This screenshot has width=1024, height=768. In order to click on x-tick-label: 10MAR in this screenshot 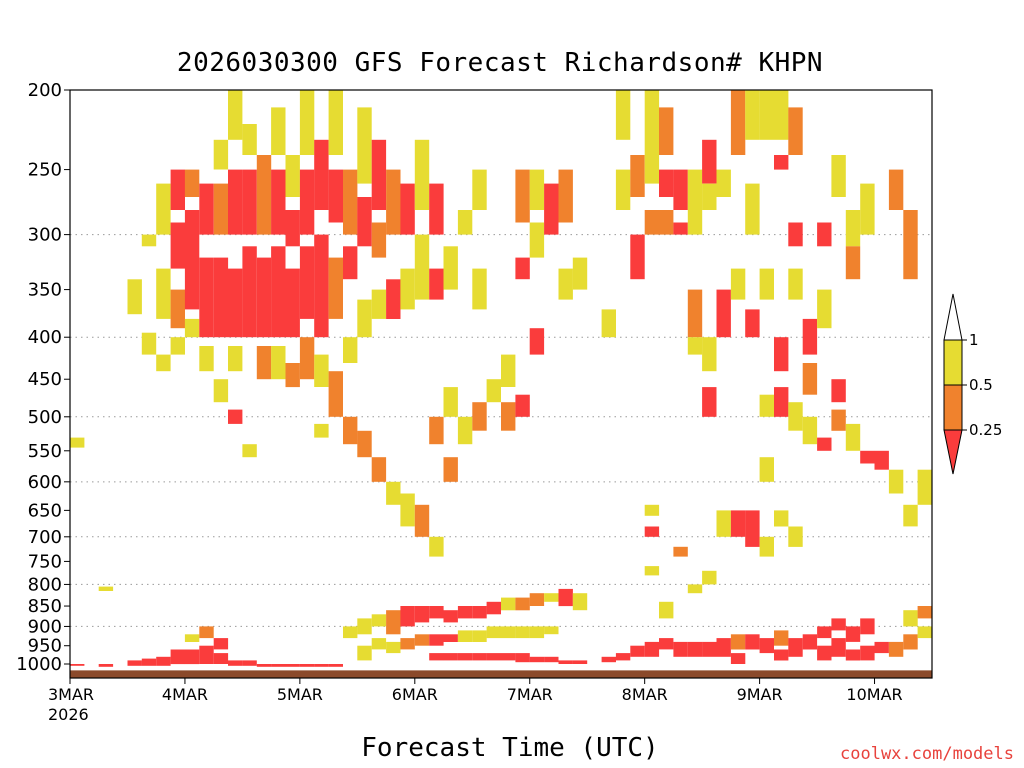, I will do `click(874, 694)`.